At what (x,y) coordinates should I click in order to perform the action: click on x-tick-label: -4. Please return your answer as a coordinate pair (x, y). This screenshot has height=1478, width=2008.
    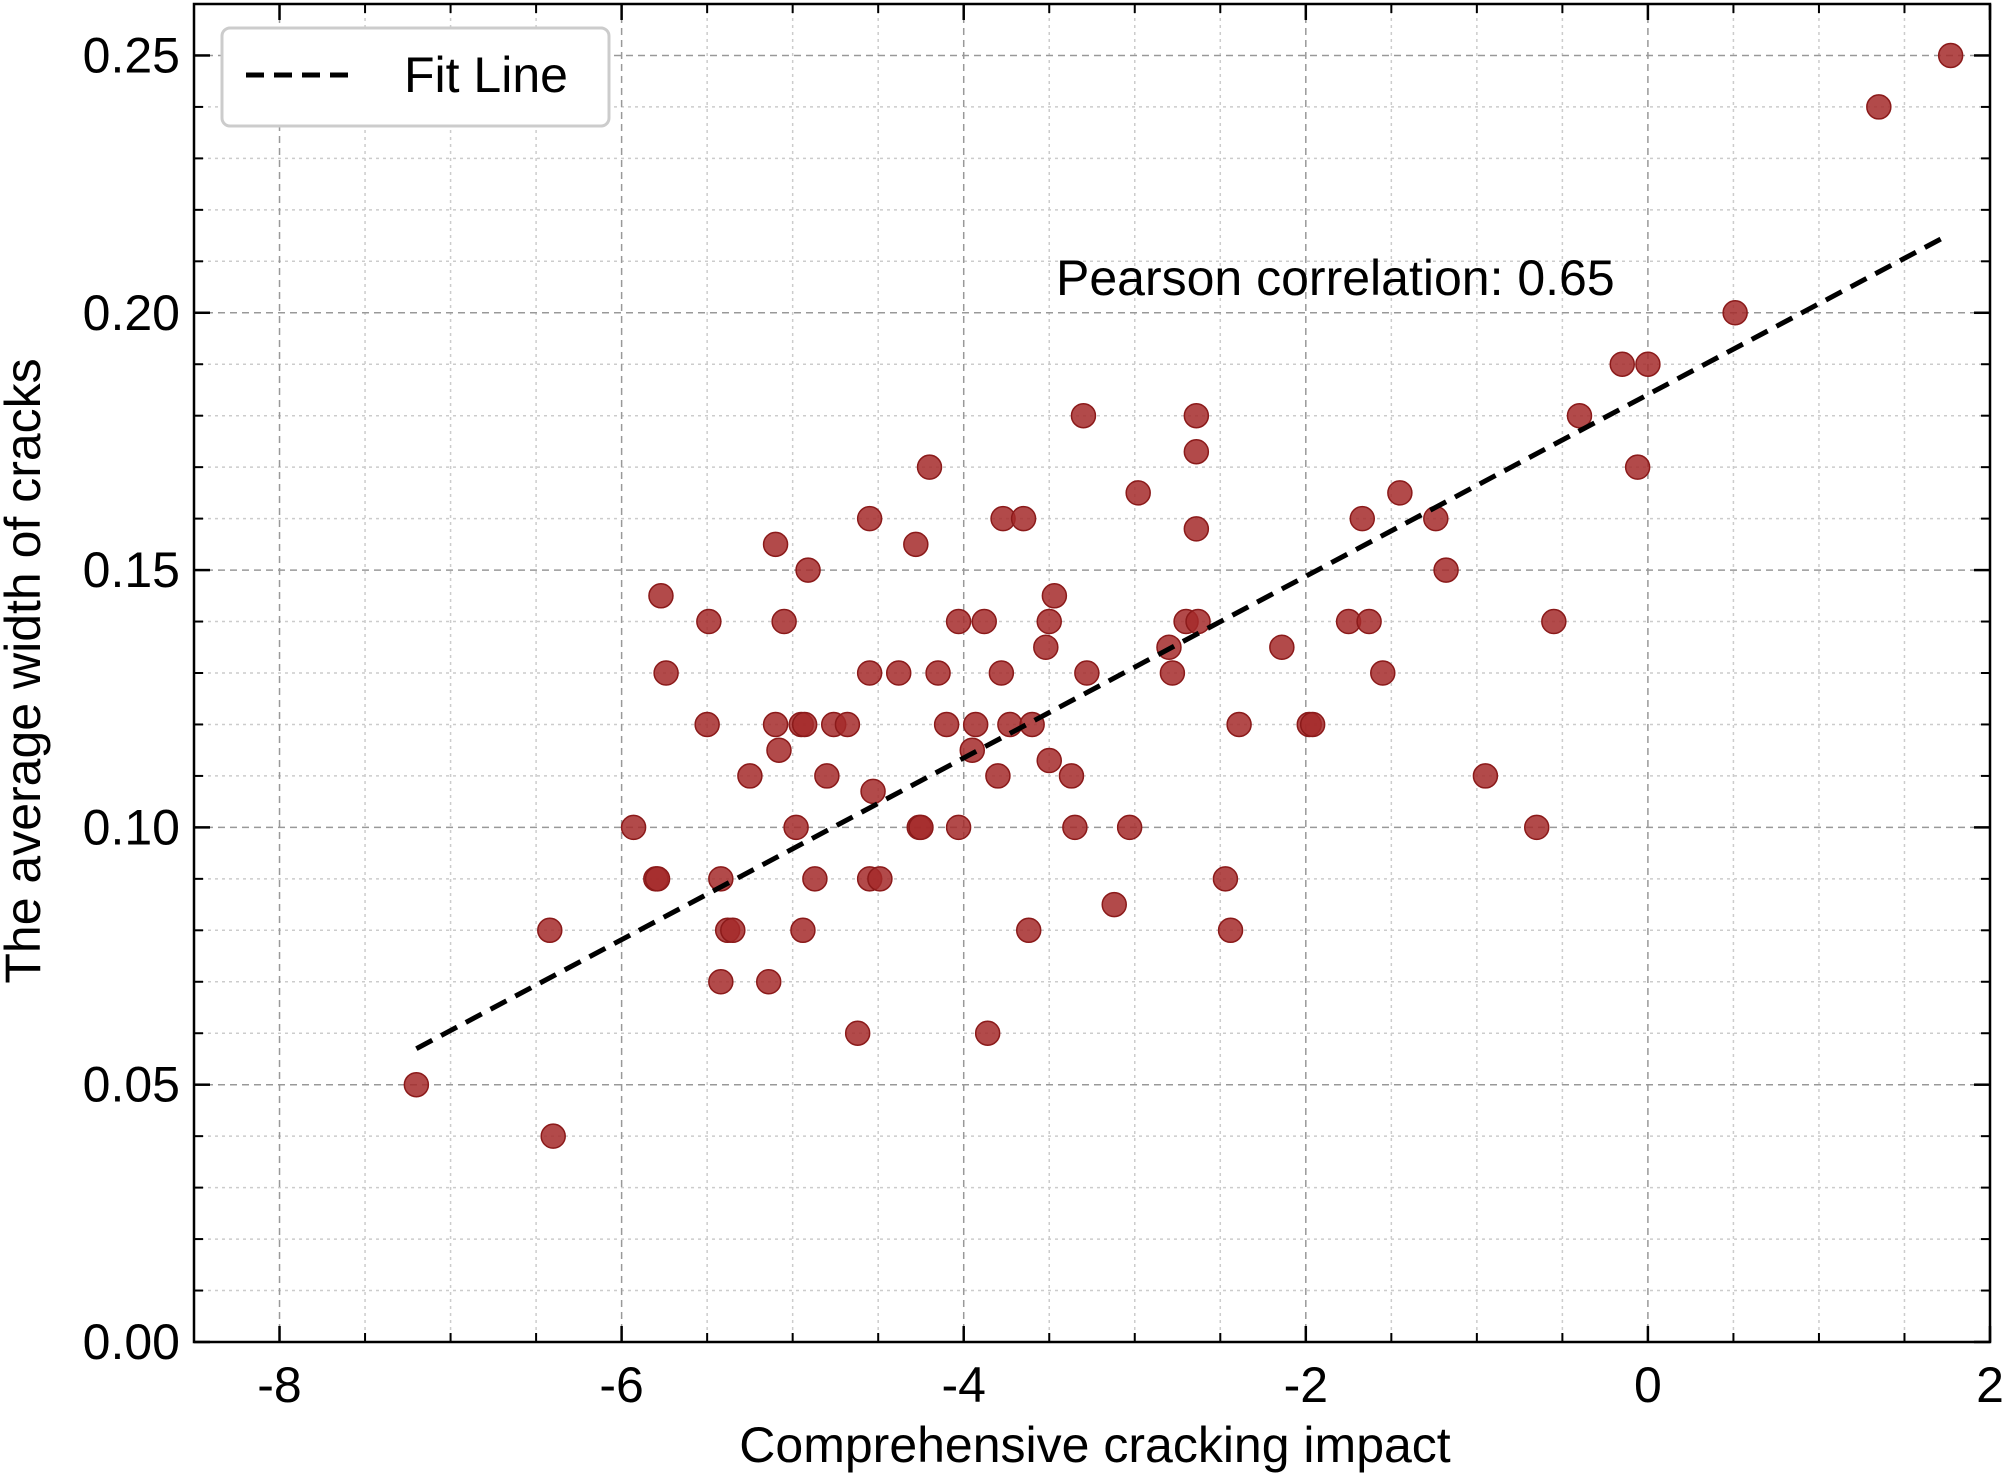
    Looking at the image, I should click on (963, 1385).